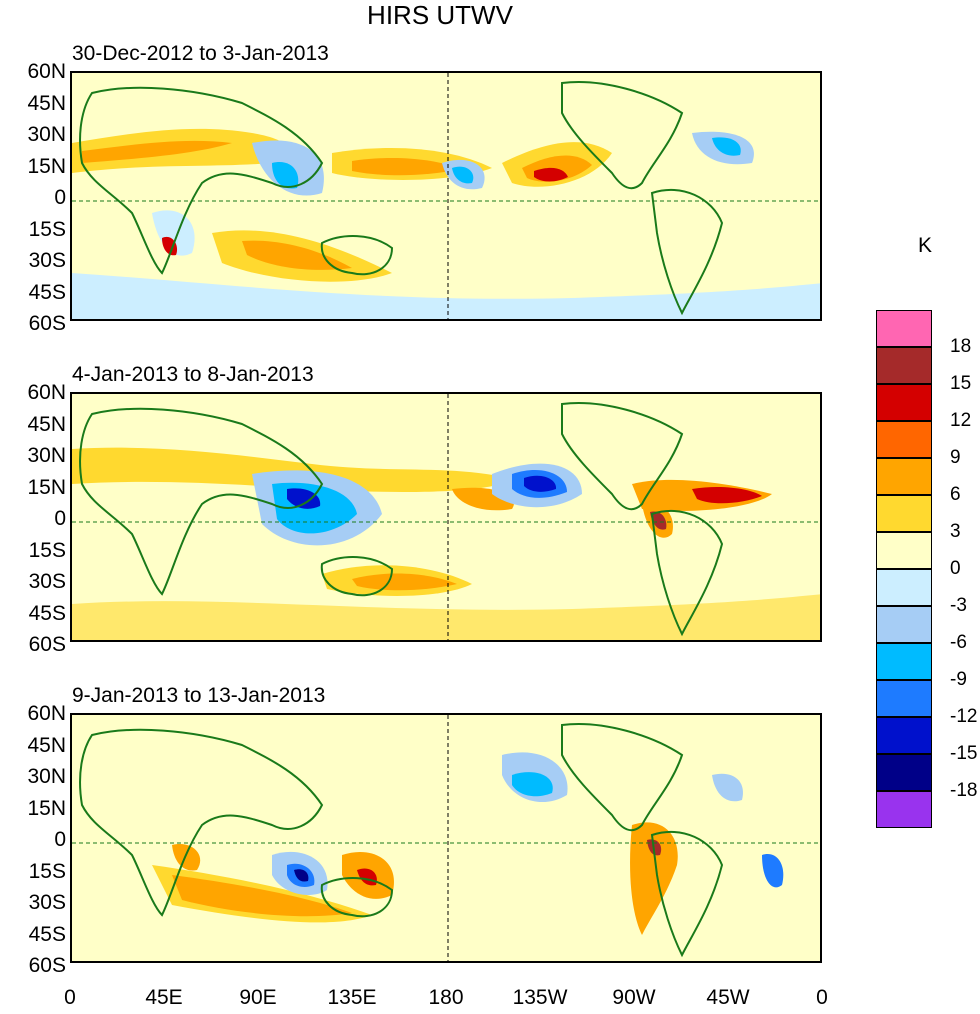  Describe the element at coordinates (258, 997) in the screenshot. I see `lon-label: 90E` at that location.